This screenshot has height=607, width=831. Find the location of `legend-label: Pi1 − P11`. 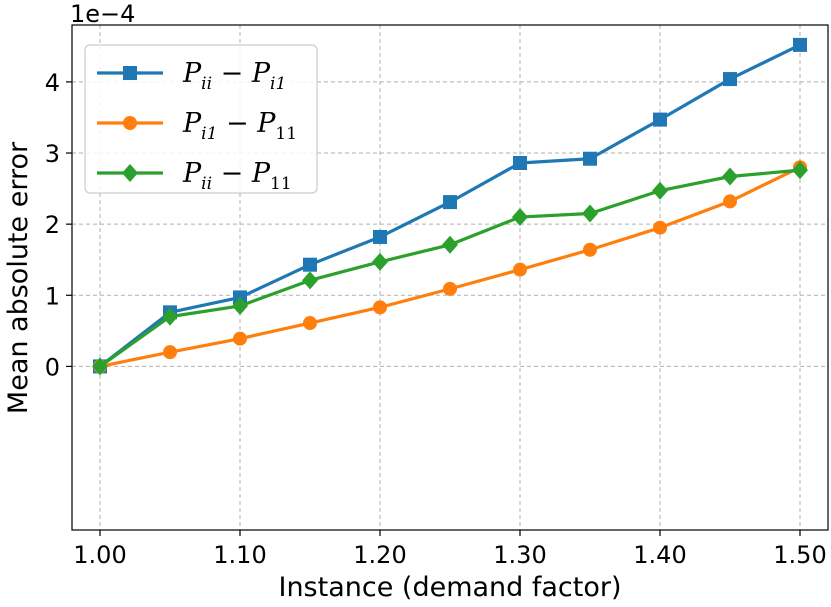

legend-label: Pi1 − P11 is located at coordinates (239, 126).